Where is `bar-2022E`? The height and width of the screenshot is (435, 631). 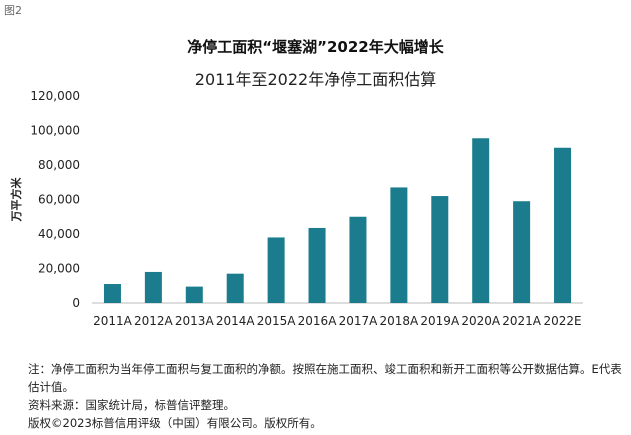
bar-2022E is located at coordinates (563, 225).